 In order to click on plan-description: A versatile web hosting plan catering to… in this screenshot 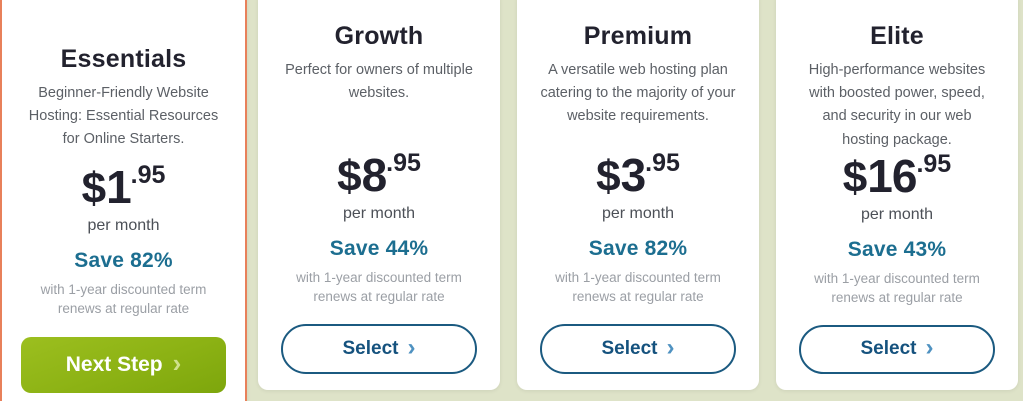, I will do `click(638, 93)`.